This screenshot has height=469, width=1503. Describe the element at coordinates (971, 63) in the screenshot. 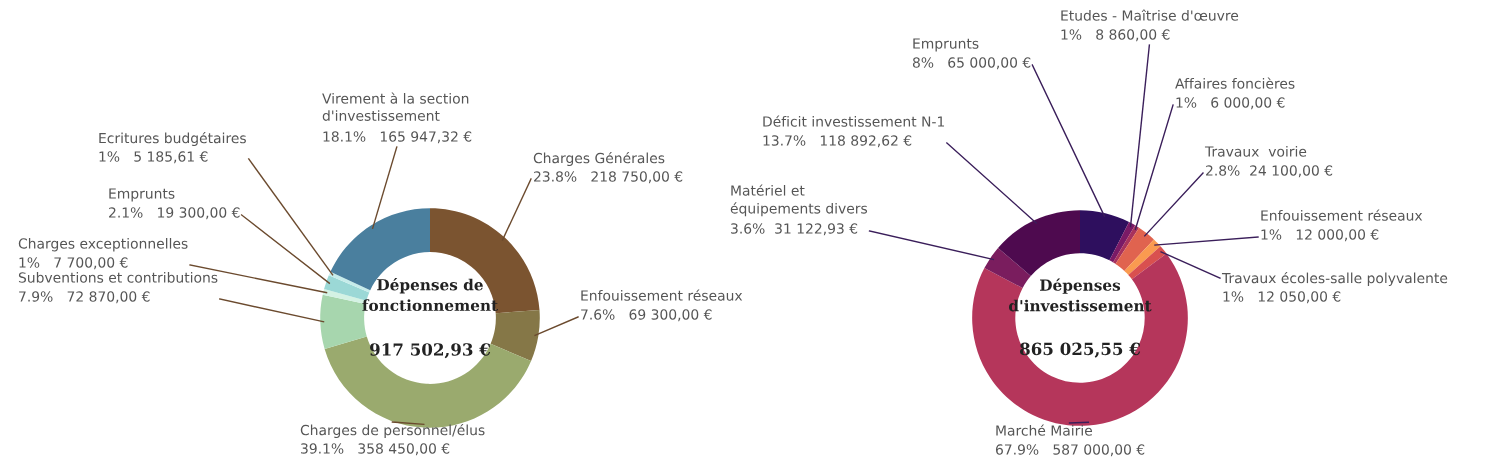

I see `data-label: 8% 65 000,00 €` at that location.